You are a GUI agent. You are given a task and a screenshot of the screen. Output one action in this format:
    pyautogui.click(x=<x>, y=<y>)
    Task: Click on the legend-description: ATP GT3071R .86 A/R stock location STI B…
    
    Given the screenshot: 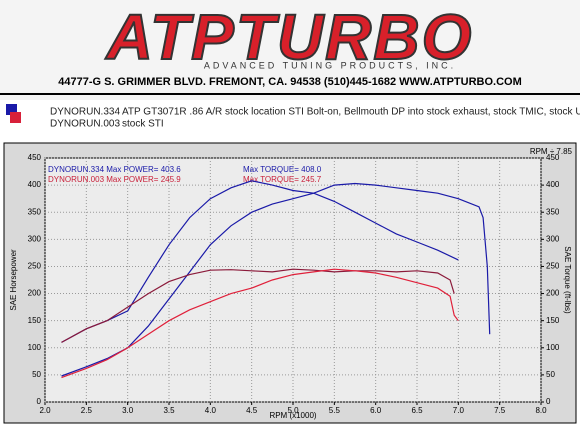 What is the action you would take?
    pyautogui.click(x=351, y=112)
    